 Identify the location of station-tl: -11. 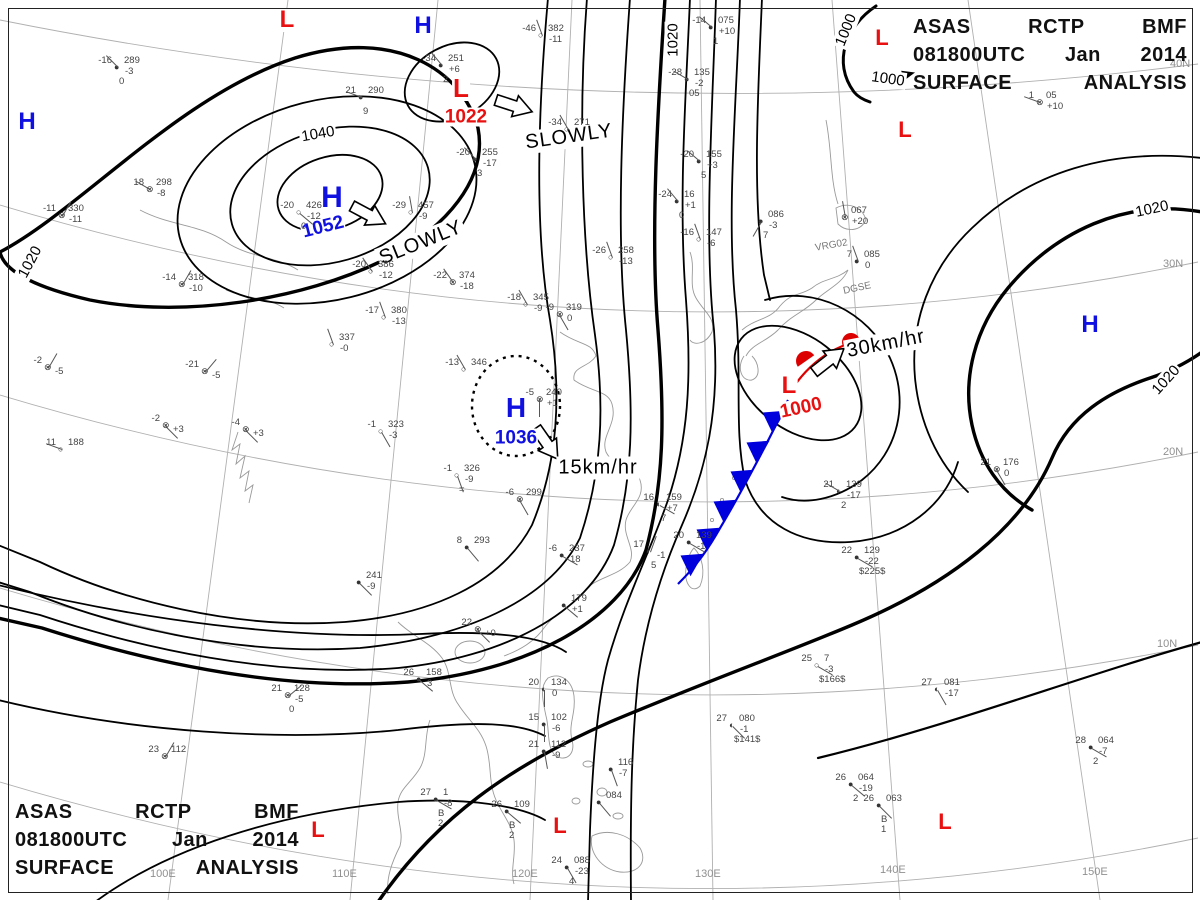
(49, 208).